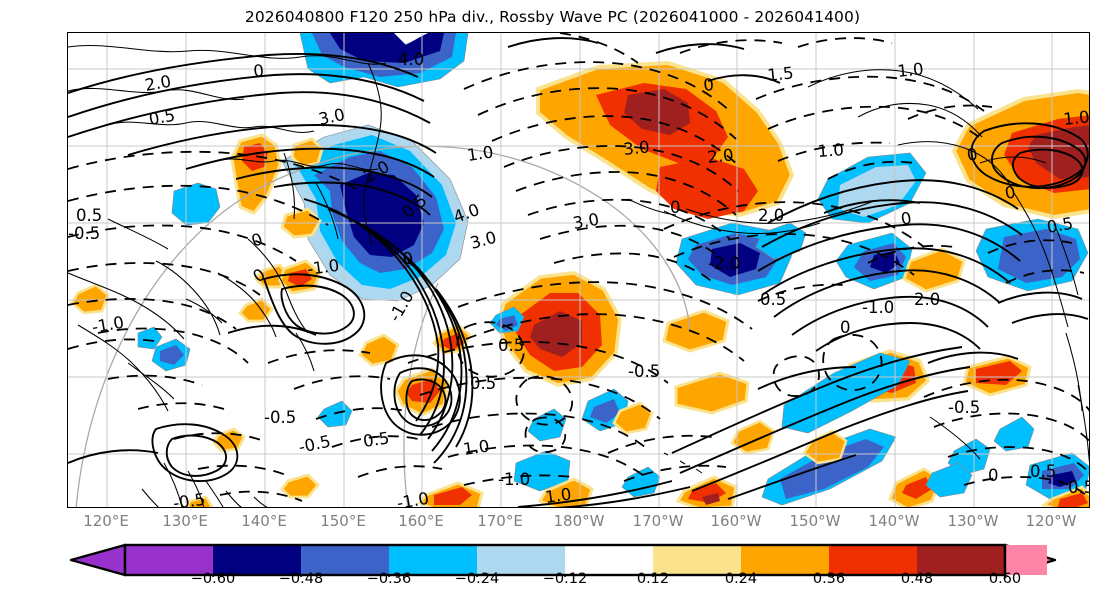 The height and width of the screenshot is (604, 1105). What do you see at coordinates (389, 579) in the screenshot?
I see `cbar-label--0.36: −0.36` at bounding box center [389, 579].